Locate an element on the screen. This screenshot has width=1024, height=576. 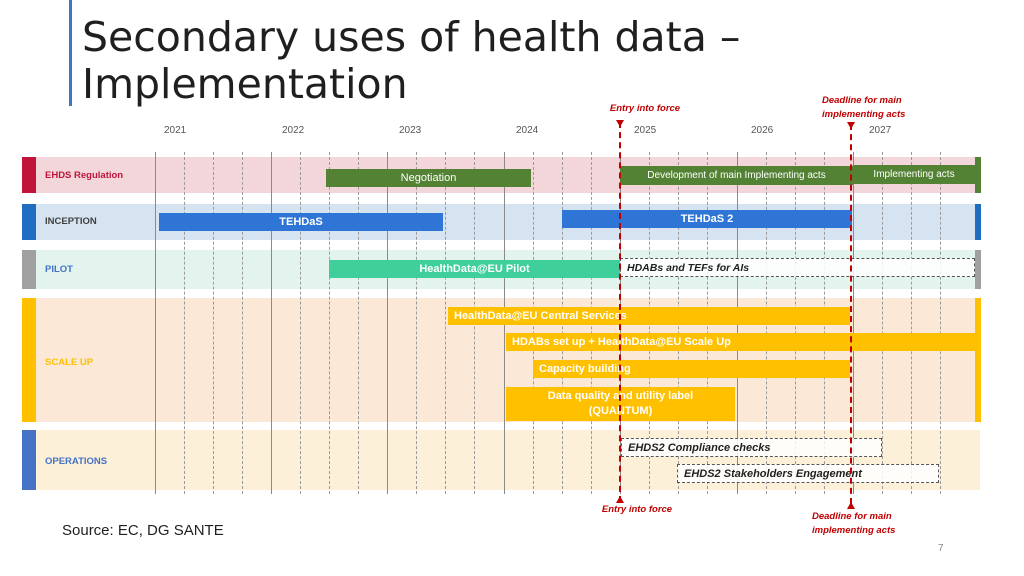
year-label-2022: 2022 is located at coordinates (293, 130).